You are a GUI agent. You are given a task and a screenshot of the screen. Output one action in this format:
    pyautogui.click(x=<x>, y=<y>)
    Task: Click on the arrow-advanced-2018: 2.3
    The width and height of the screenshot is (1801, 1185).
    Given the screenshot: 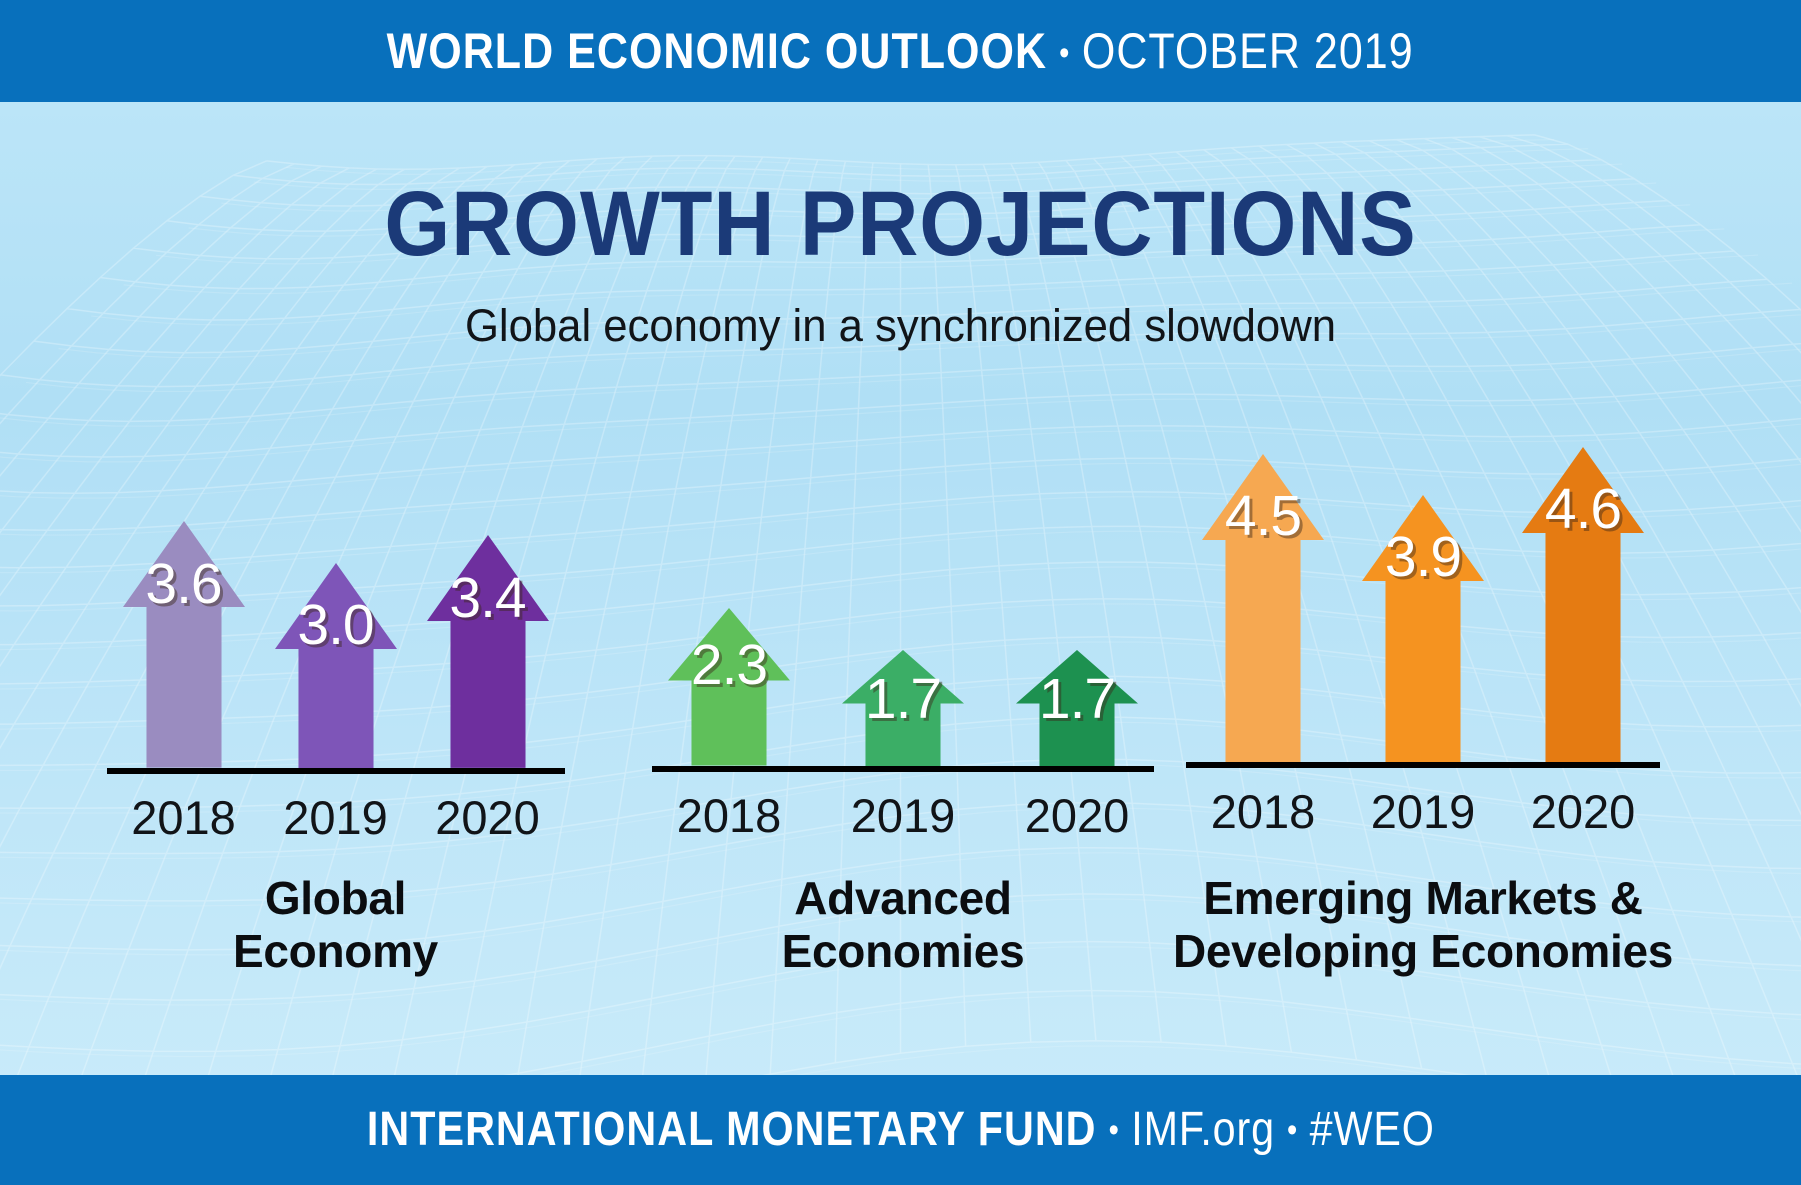 What is the action you would take?
    pyautogui.click(x=729, y=687)
    